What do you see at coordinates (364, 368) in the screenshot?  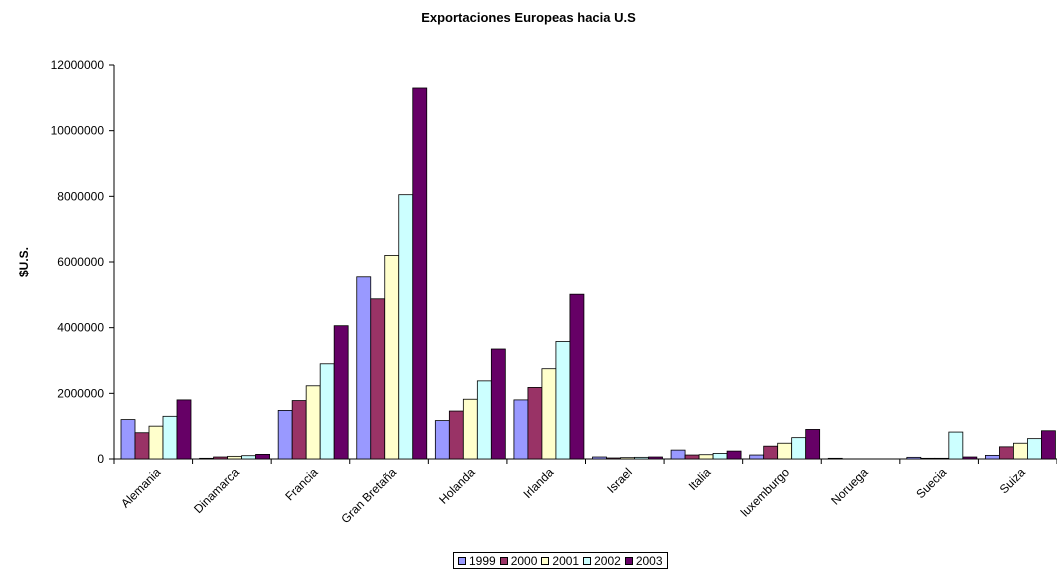 I see `bar-1999-gran-bretaña` at bounding box center [364, 368].